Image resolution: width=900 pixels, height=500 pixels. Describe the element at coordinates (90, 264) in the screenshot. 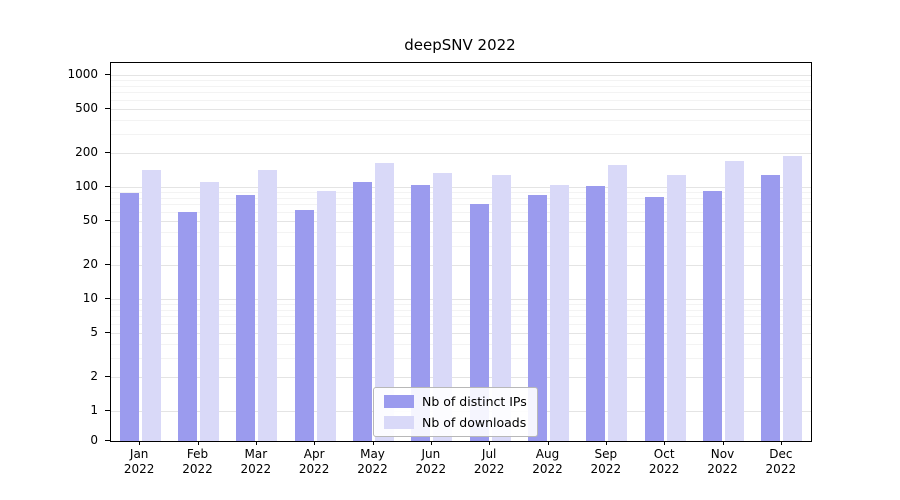

I see `y-tick-label: 20` at that location.